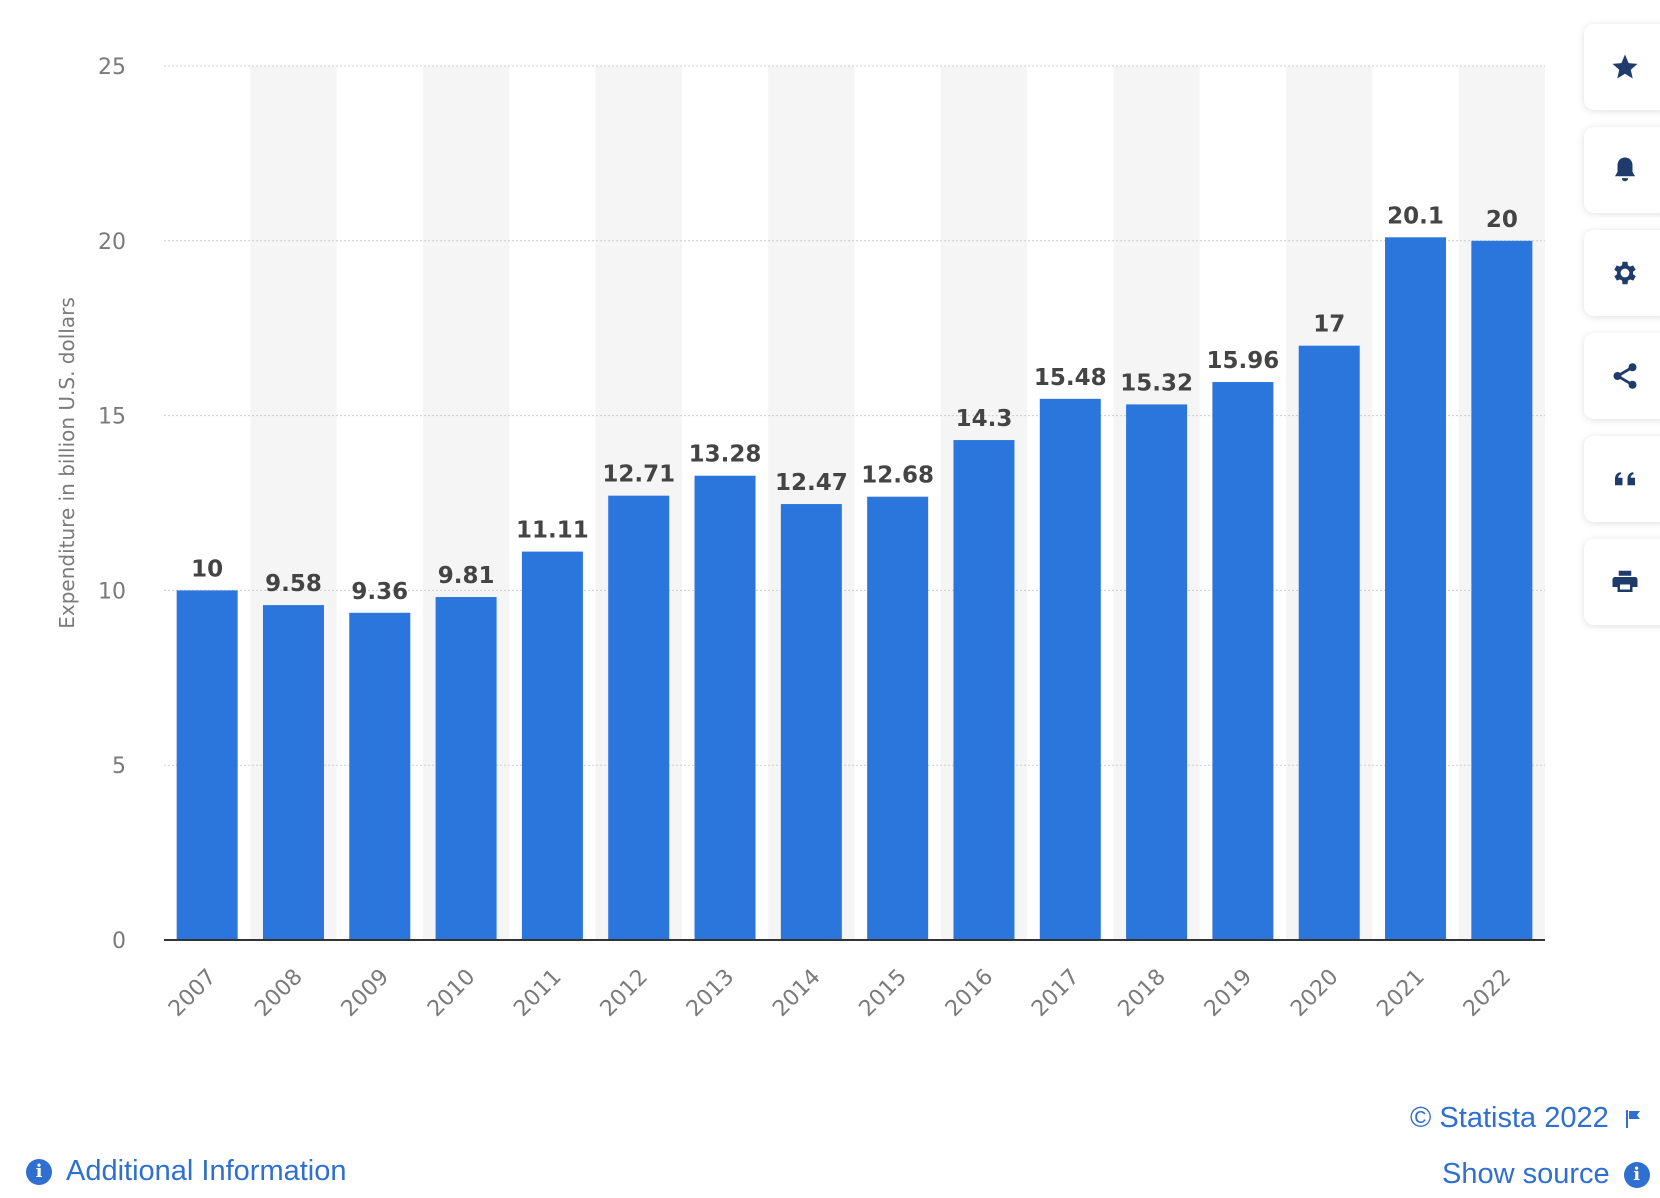 This screenshot has height=1198, width=1660. Describe the element at coordinates (112, 591) in the screenshot. I see `y-tick-label: 10` at that location.